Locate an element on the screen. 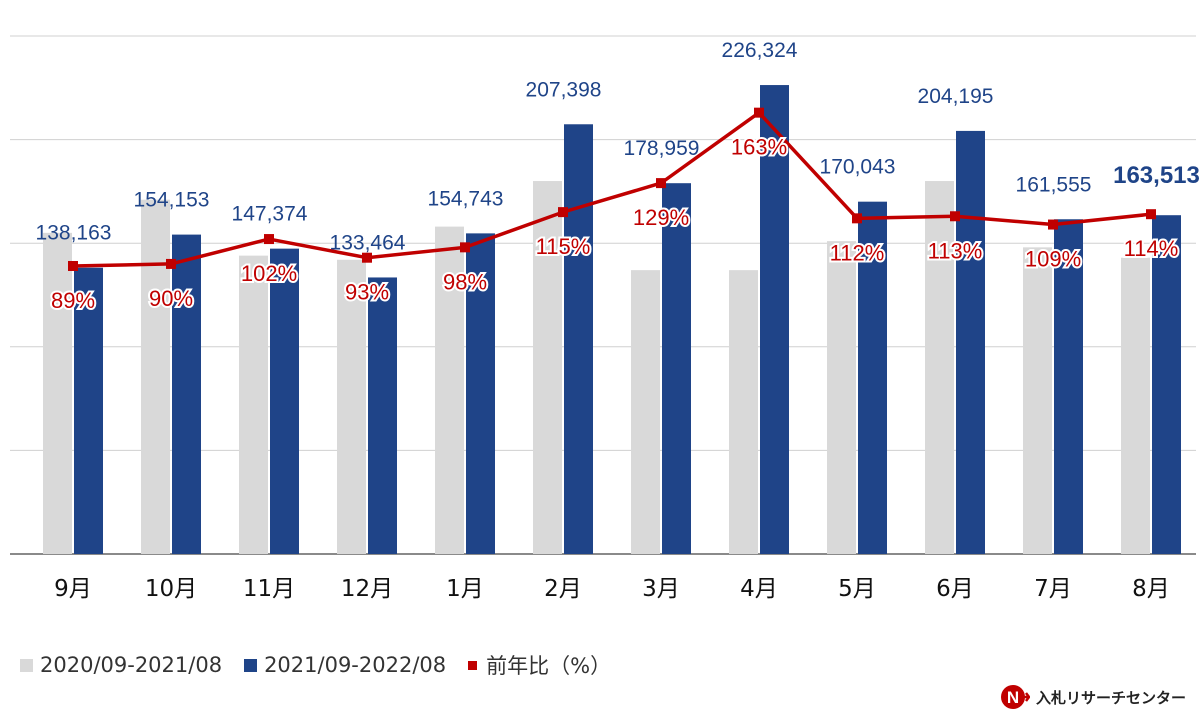 The width and height of the screenshot is (1200, 719). legend: 2020/09-2021/08 2021/09-2022/08 前年比（%） is located at coordinates (326, 665).